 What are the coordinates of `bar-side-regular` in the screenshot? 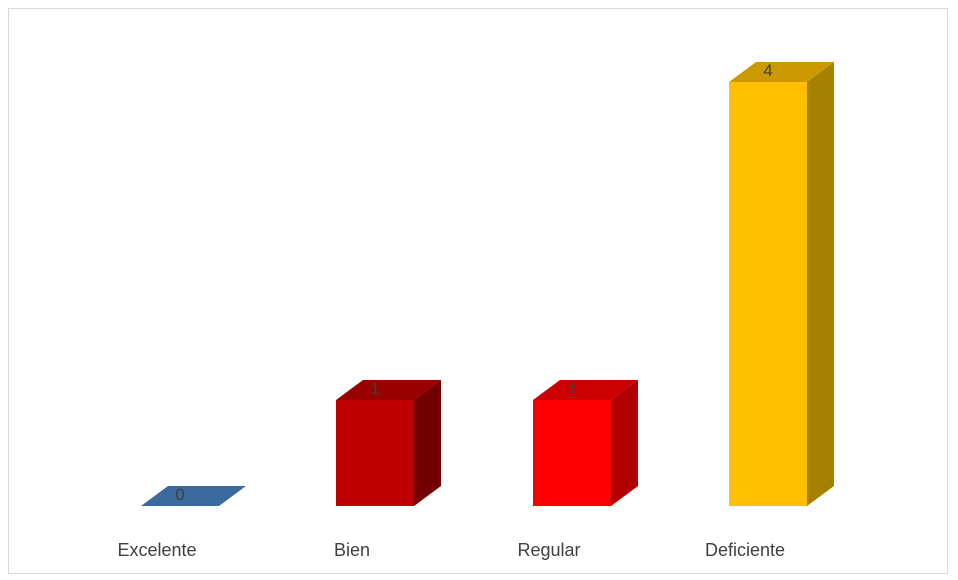 It's located at (624, 443).